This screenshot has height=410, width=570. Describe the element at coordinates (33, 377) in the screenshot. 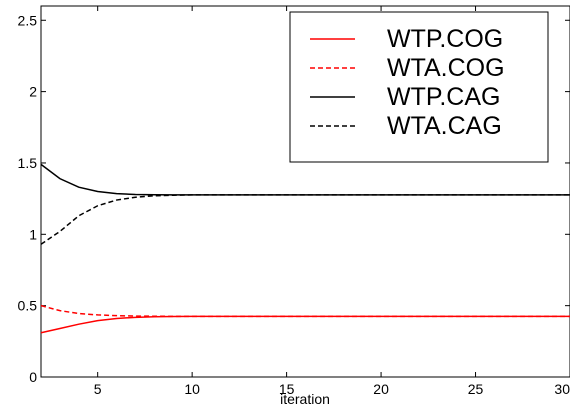

I see `y-tick-label: 0` at that location.